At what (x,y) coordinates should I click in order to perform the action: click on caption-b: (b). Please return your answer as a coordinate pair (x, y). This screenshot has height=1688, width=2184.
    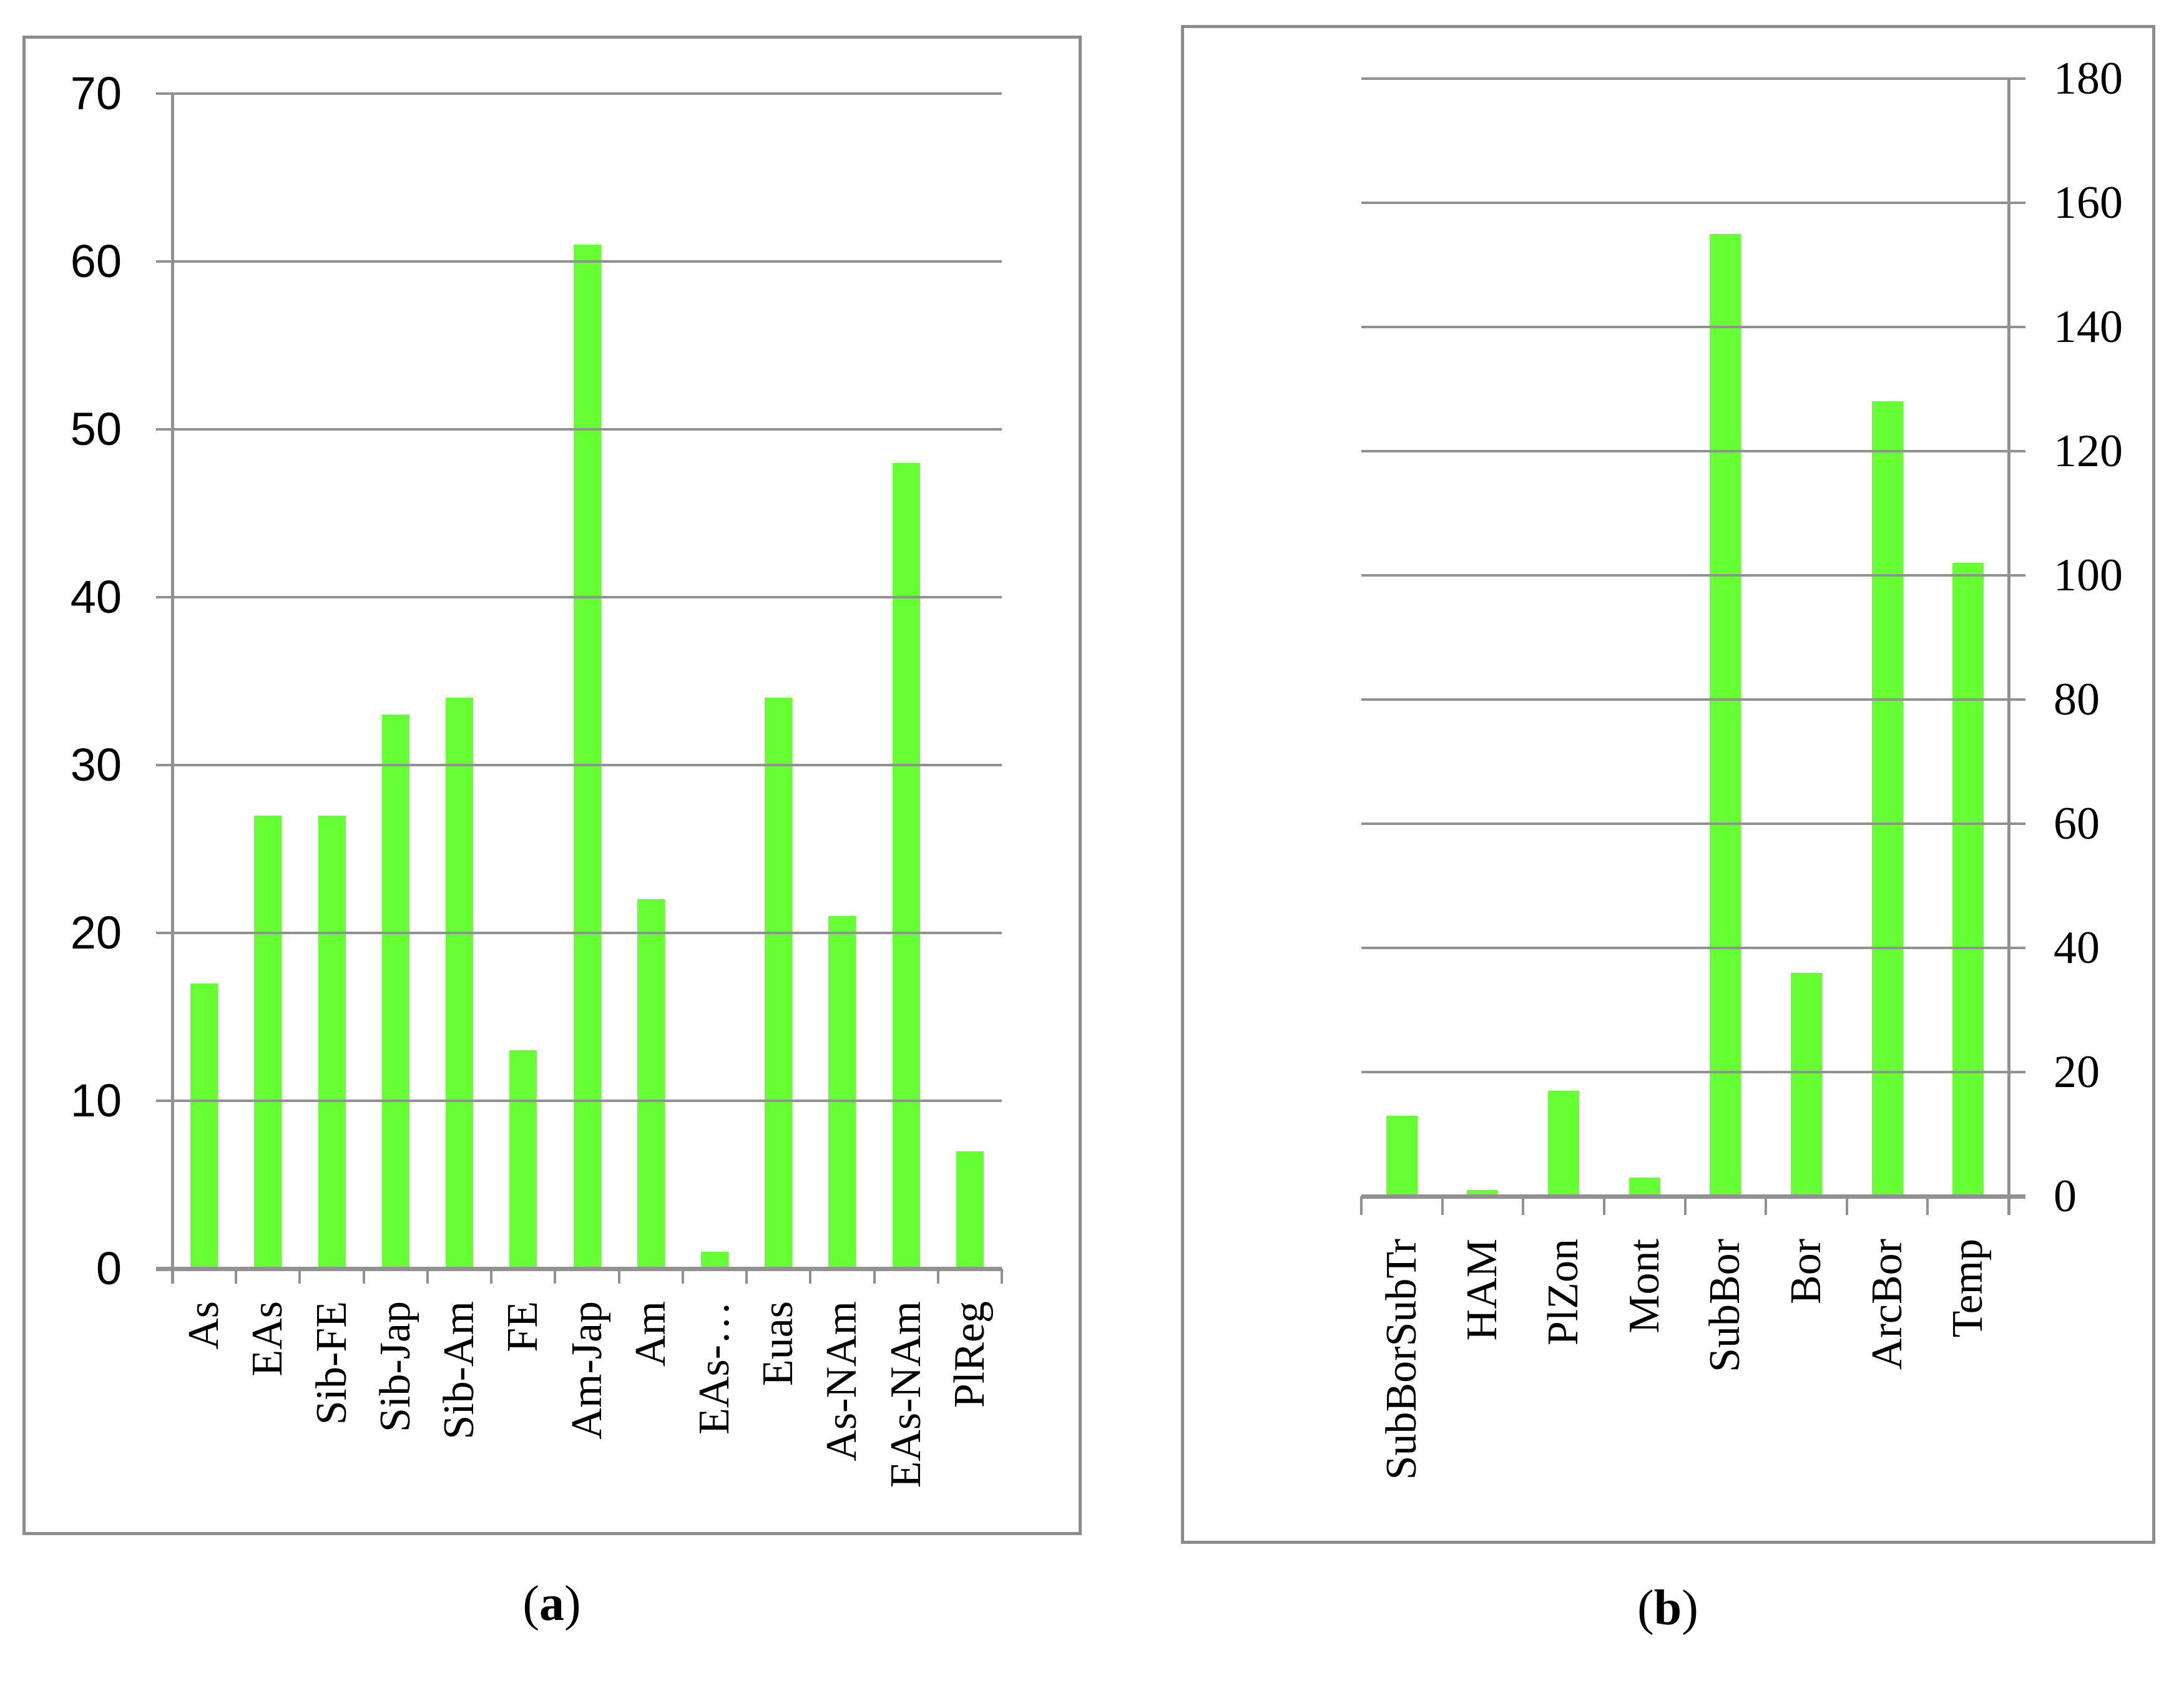
    Looking at the image, I should click on (1668, 1608).